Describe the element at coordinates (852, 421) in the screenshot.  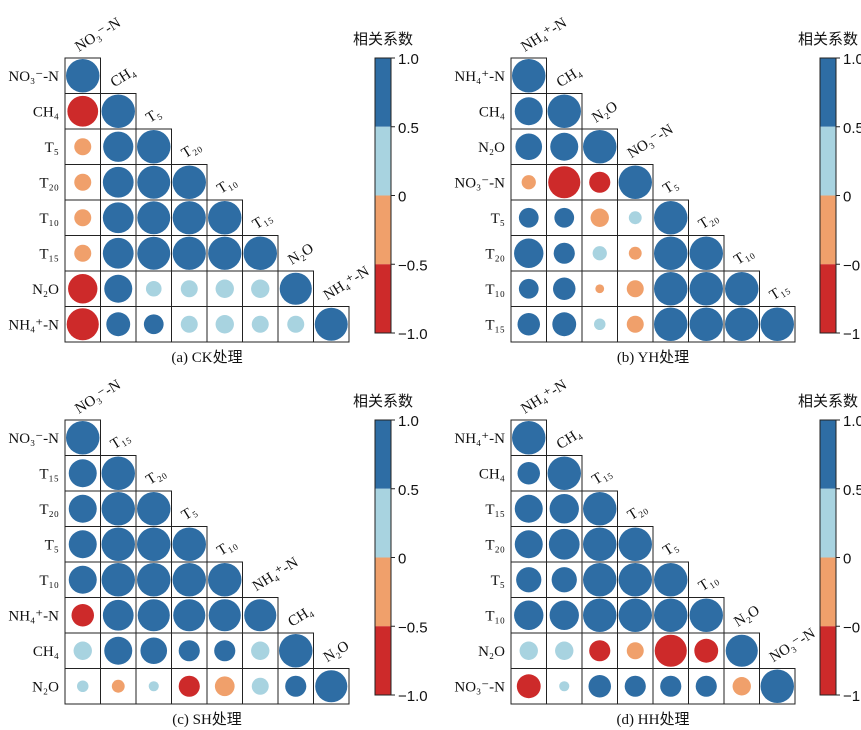
I see `colorbar-tick-label: 1.0` at that location.